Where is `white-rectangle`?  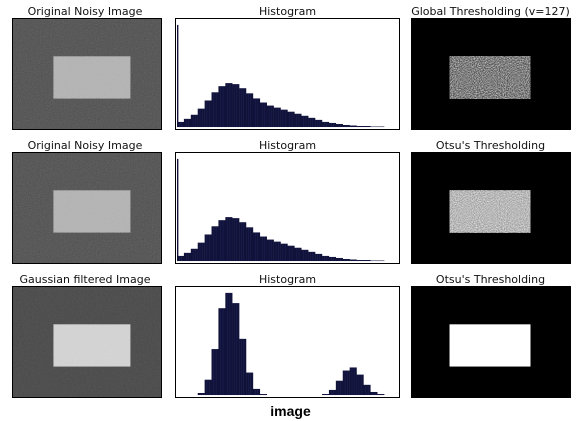 white-rectangle is located at coordinates (490, 345).